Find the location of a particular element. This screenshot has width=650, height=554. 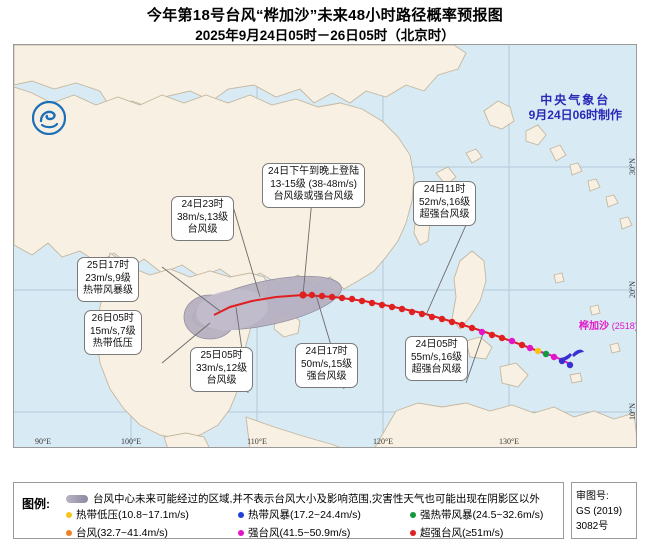

callout-24d05h-intensity: 55m/s,16级 is located at coordinates (437, 357).